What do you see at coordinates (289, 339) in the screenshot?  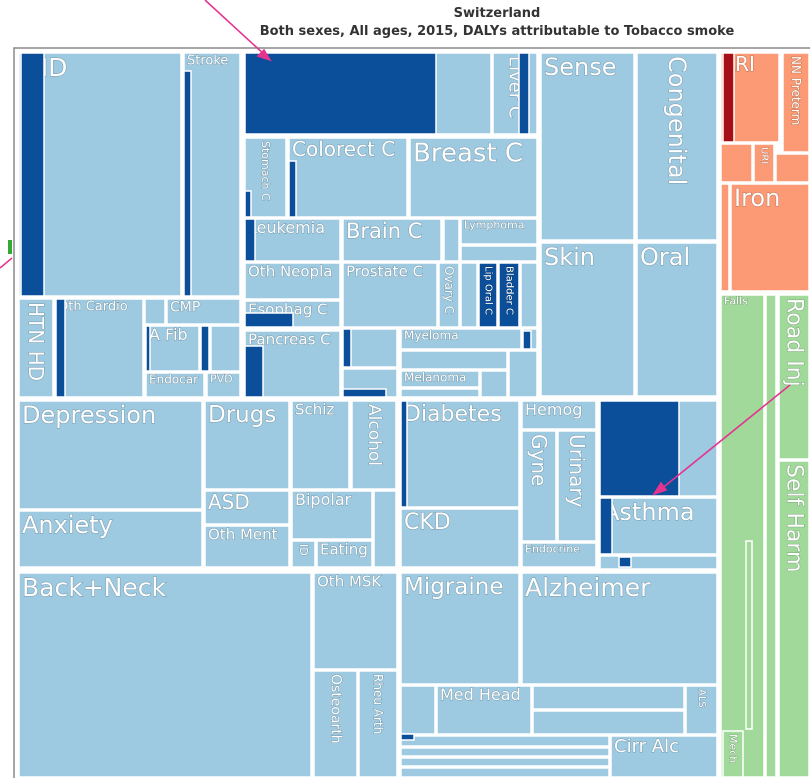 I see `tile-label: Pancreas C` at bounding box center [289, 339].